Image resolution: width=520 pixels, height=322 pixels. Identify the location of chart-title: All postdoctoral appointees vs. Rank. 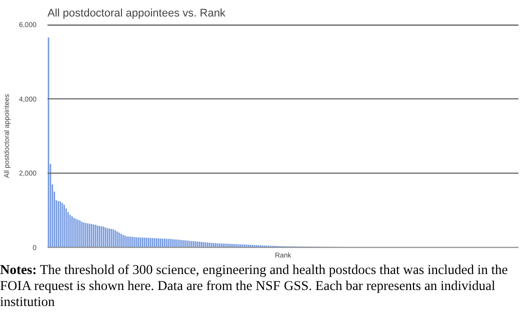
(137, 14).